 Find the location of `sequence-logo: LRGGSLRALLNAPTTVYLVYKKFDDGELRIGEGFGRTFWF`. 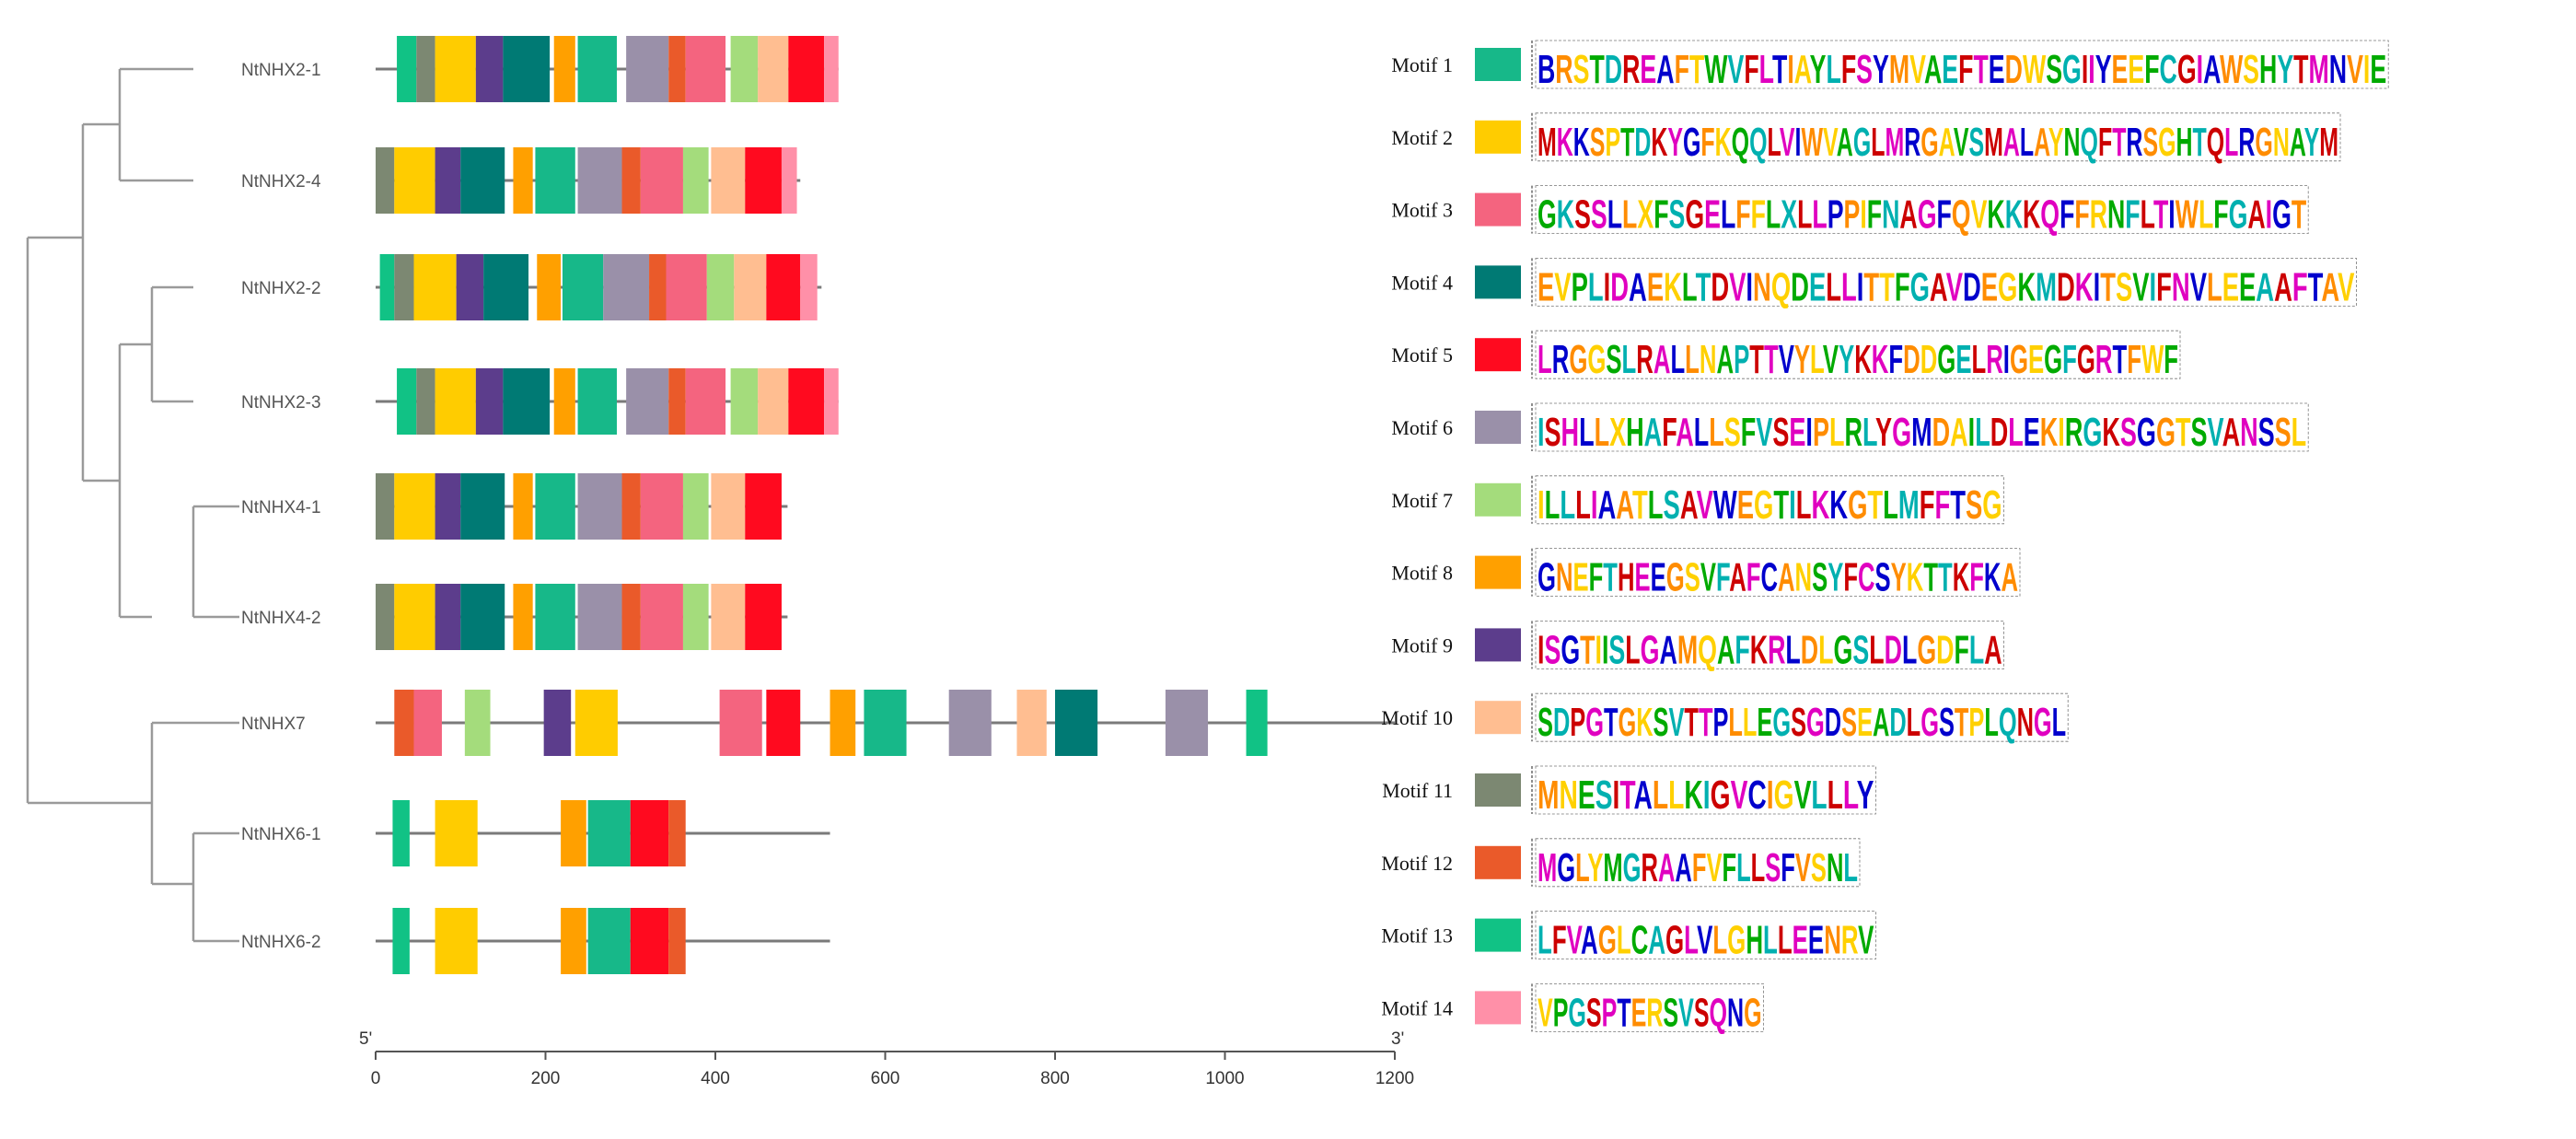

sequence-logo: LRGGSLRALLNAPTTVYLVYKKFDDGELRIGEGFGRTFWF is located at coordinates (1856, 356).